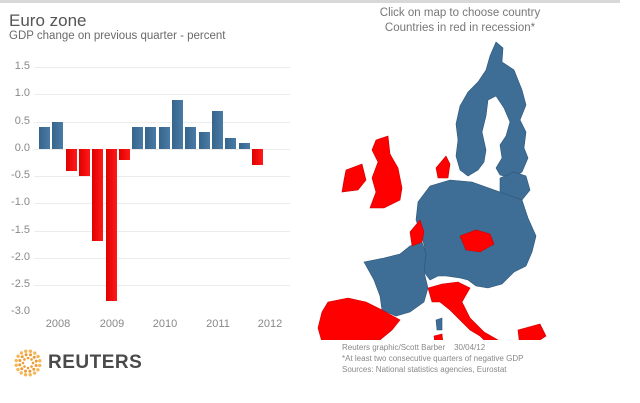 This screenshot has width=640, height=403. I want to click on country-denmark, so click(443, 167).